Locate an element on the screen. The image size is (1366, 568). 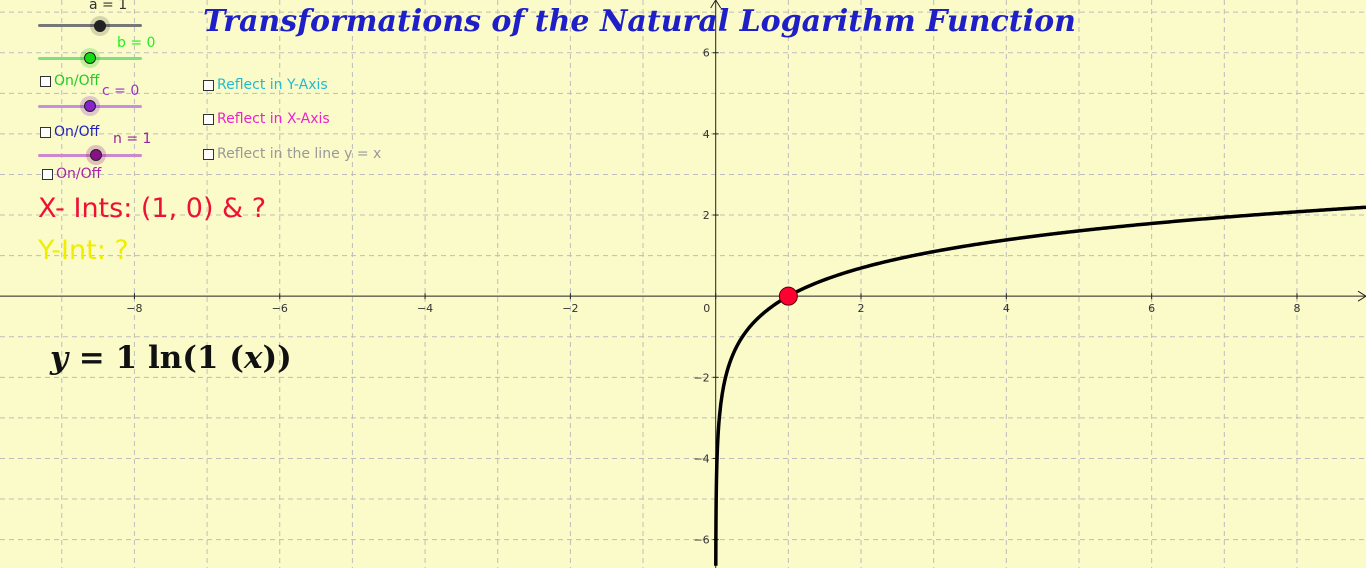
toggle-b-checkbox: On/Off is located at coordinates (69, 81).